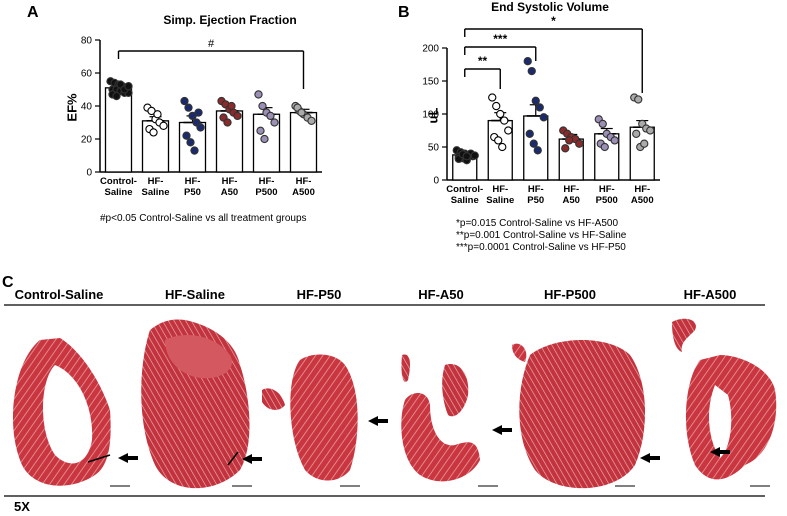 This screenshot has width=787, height=516. I want to click on heart-section-hf-p50, so click(325, 420).